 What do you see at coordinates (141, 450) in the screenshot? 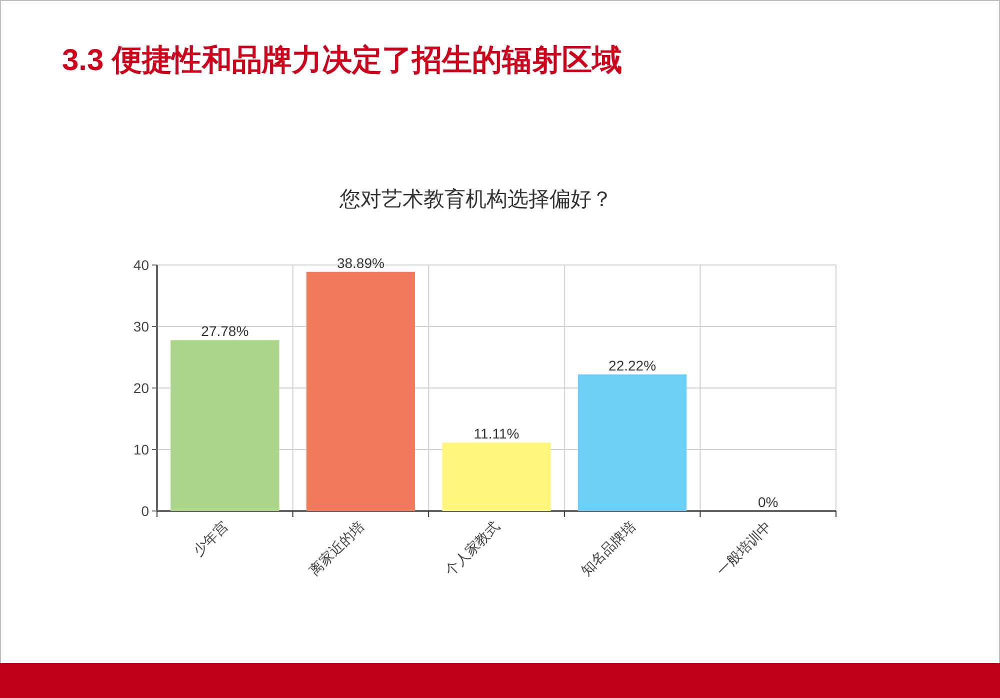
I see `y-tick-label: 10` at bounding box center [141, 450].